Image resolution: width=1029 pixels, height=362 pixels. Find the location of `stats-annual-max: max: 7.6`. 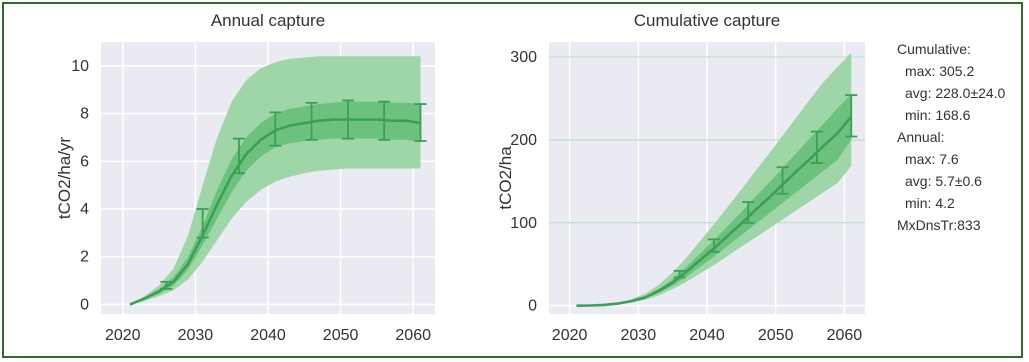

stats-annual-max: max: 7.6 is located at coordinates (932, 159).